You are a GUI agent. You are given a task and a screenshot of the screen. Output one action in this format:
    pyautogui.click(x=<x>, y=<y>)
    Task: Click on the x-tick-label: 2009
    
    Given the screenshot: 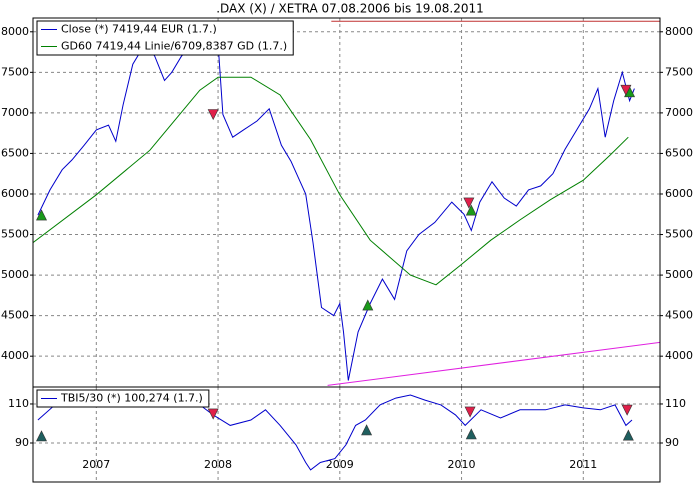 What is the action you would take?
    pyautogui.click(x=340, y=464)
    